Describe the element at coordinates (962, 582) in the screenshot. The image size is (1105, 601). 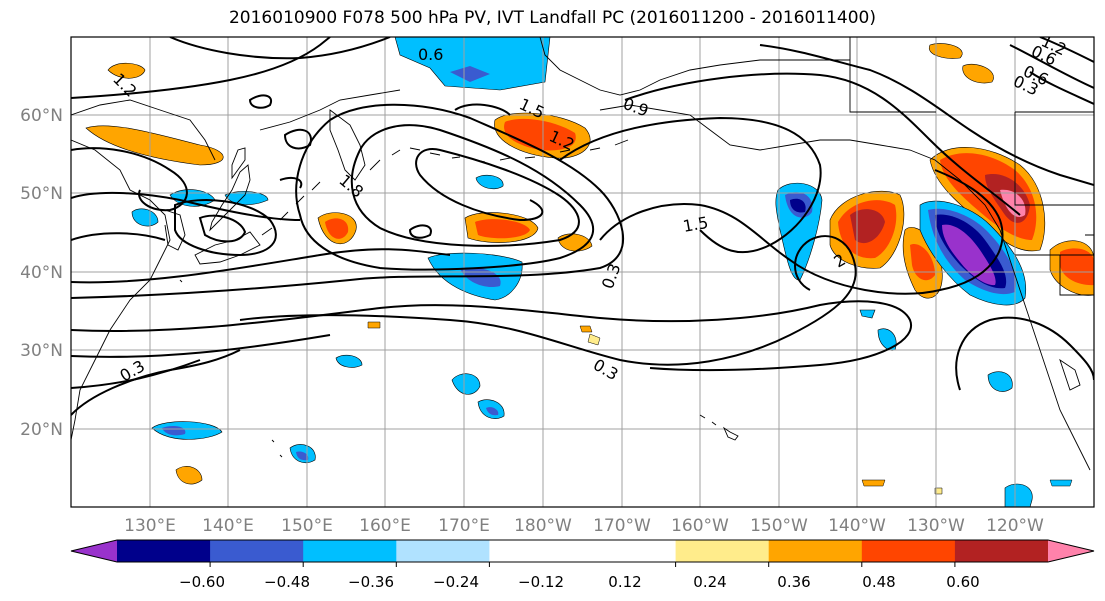
I see `colorbar-tick-label: 0.60` at that location.